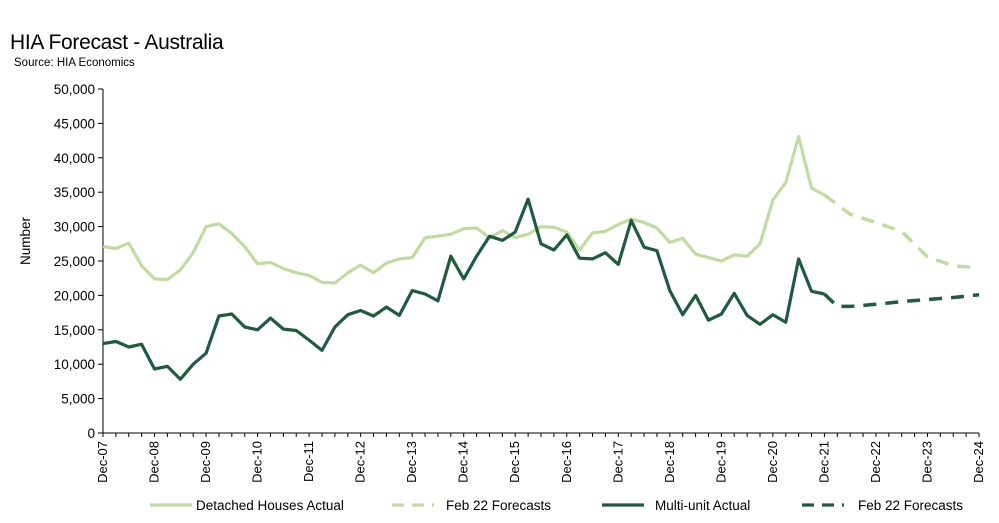 The height and width of the screenshot is (523, 999). What do you see at coordinates (926, 462) in the screenshot?
I see `x-tick-label: Dec-23` at bounding box center [926, 462].